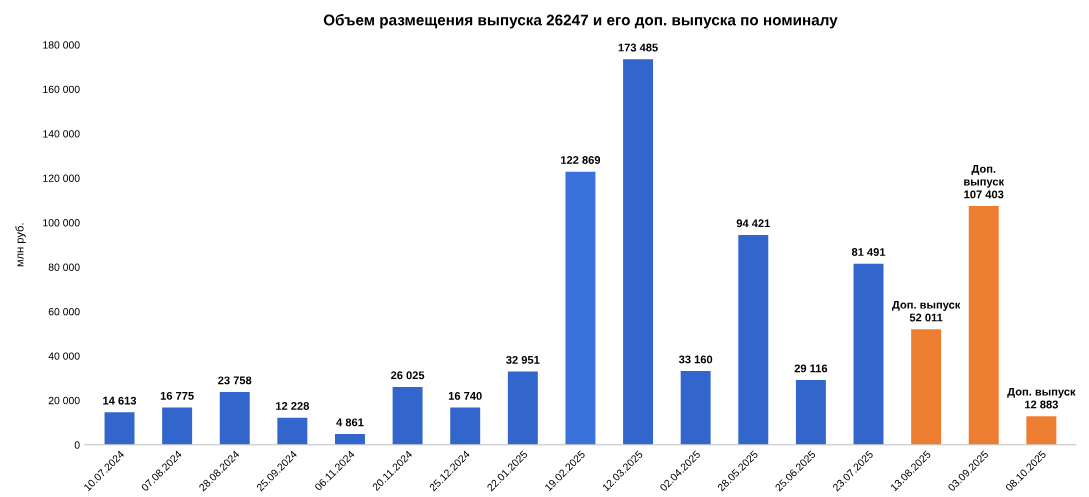  Describe the element at coordinates (638, 47) in the screenshot. I see `data-label: 173 485` at that location.